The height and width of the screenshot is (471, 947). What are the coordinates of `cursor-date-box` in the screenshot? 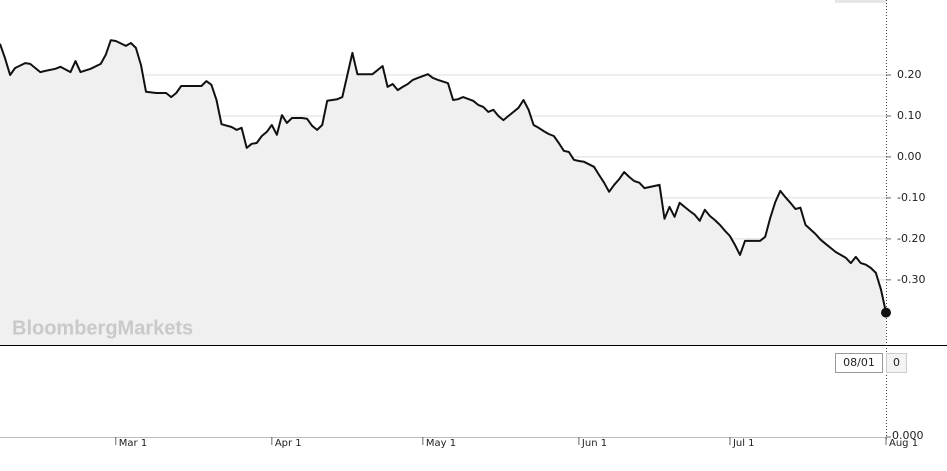 It's located at (859, 363).